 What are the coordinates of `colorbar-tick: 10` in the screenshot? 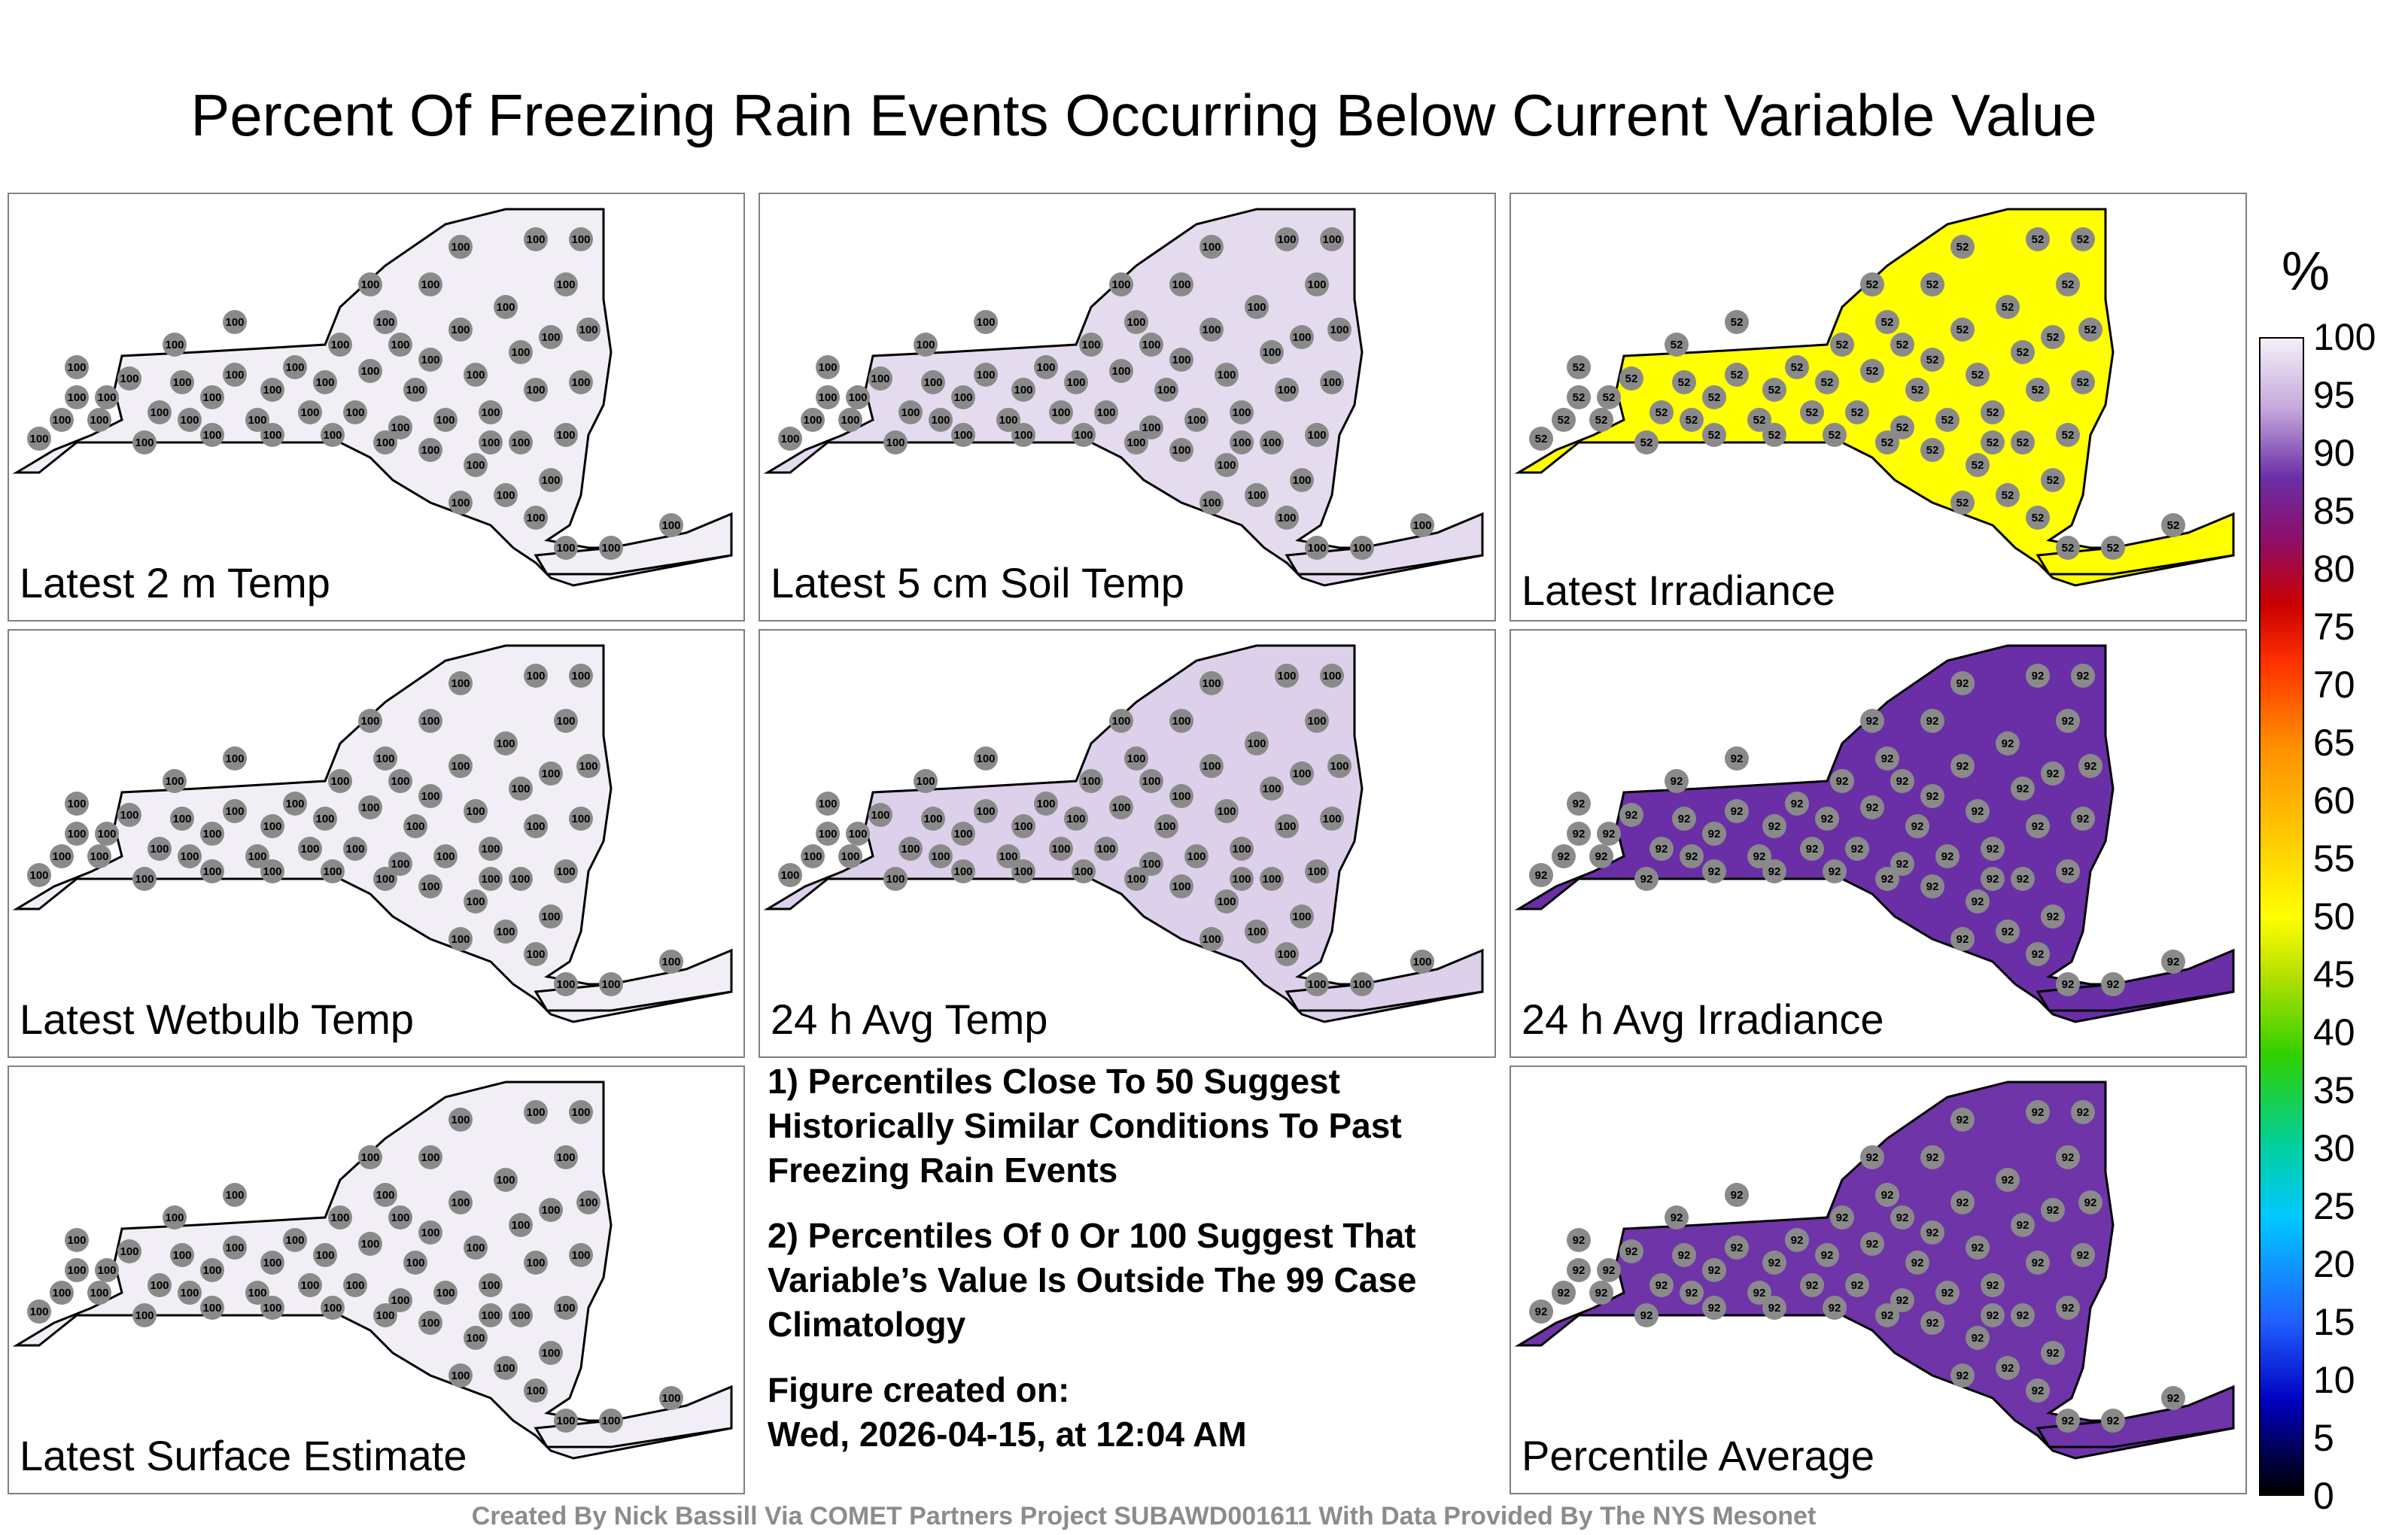 It's located at (2334, 1380).